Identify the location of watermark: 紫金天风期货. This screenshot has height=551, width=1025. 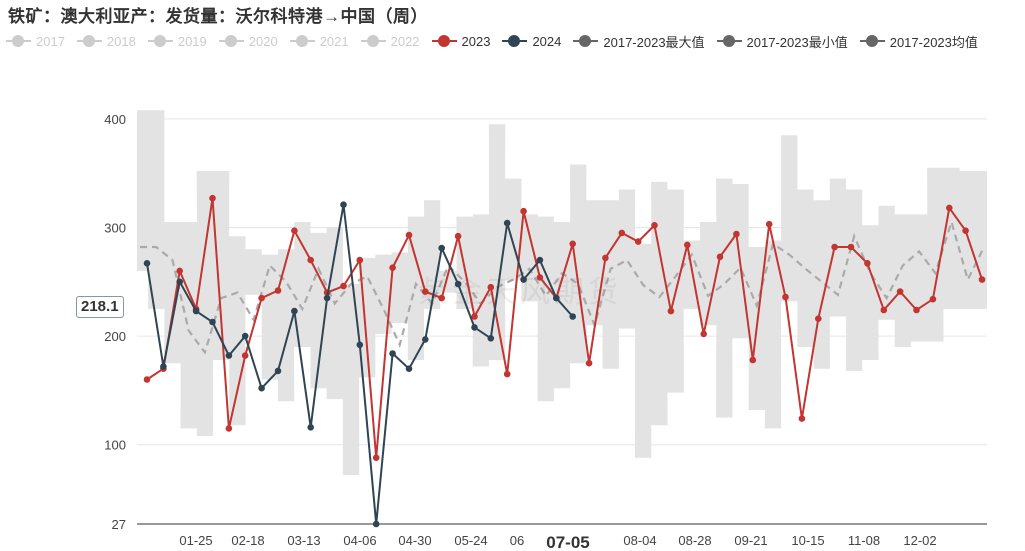
(520, 292).